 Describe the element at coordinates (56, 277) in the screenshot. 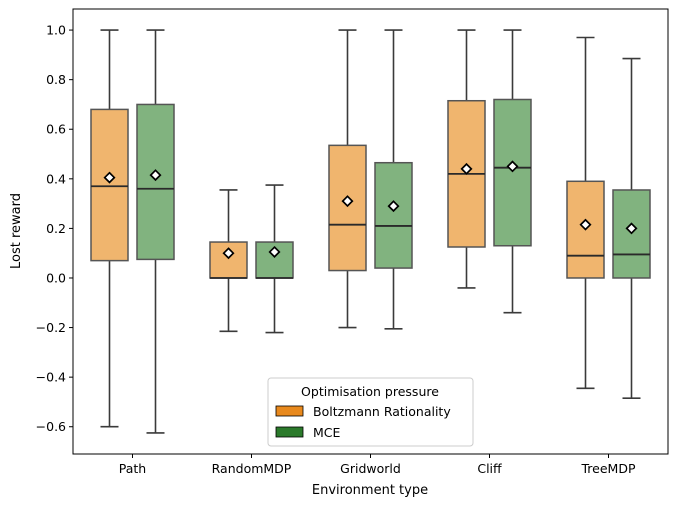

I see `y-tick-label: 0.0` at that location.